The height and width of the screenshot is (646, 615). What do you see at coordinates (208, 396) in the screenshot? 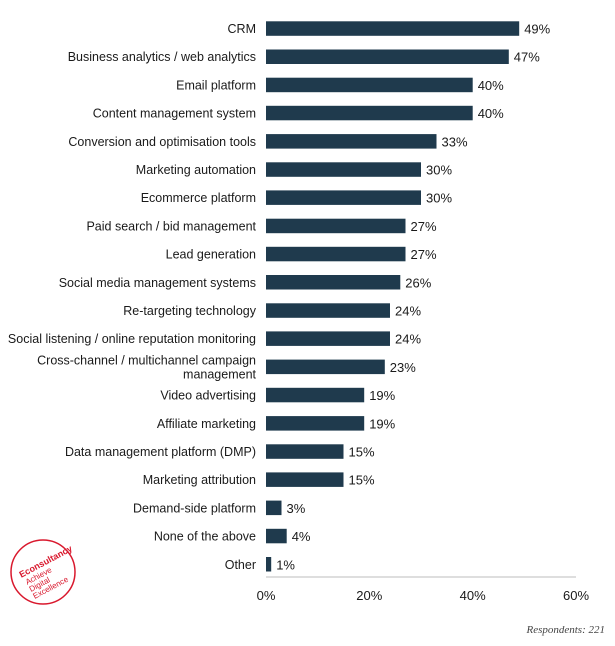
I see `category-label: Video advertising` at bounding box center [208, 396].